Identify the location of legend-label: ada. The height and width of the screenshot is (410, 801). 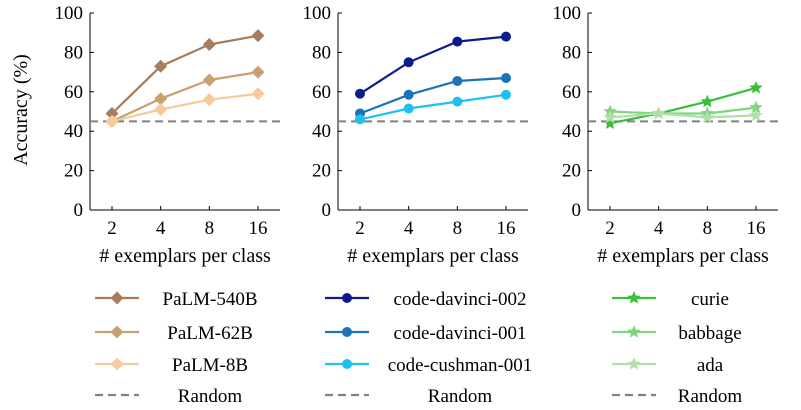
(710, 365).